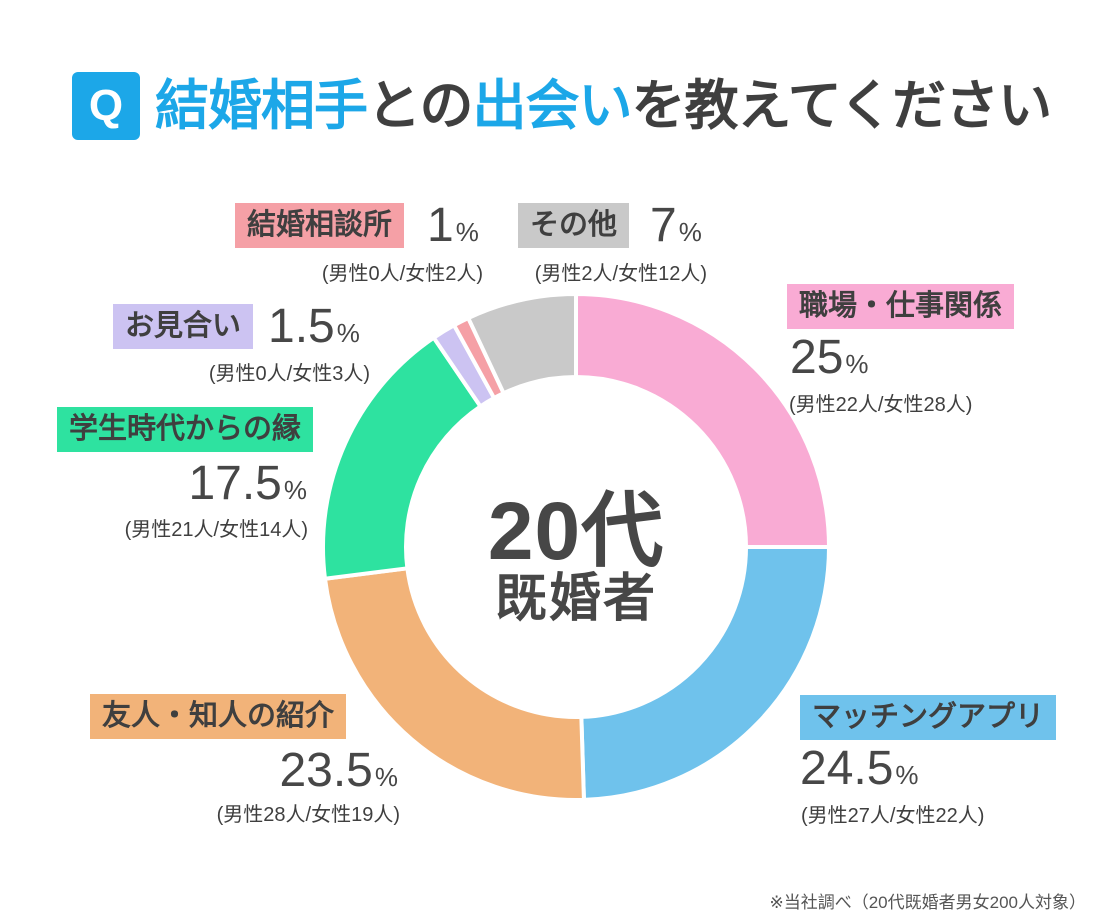  Describe the element at coordinates (552, 106) in the screenshot. I see `title-part-highlight: 出会い` at that location.